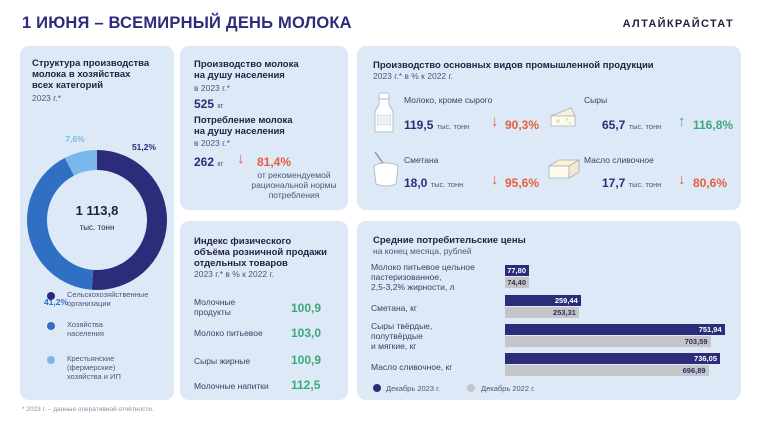 This screenshot has height=427, width=760. Describe the element at coordinates (517, 270) in the screenshot. I see `price-bar-current: 77,80` at that location.